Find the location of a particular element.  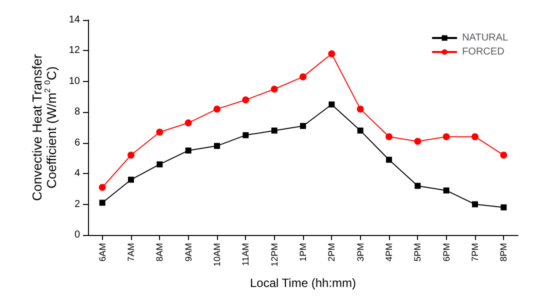

x-tick-label: 6PM is located at coordinates (446, 252).